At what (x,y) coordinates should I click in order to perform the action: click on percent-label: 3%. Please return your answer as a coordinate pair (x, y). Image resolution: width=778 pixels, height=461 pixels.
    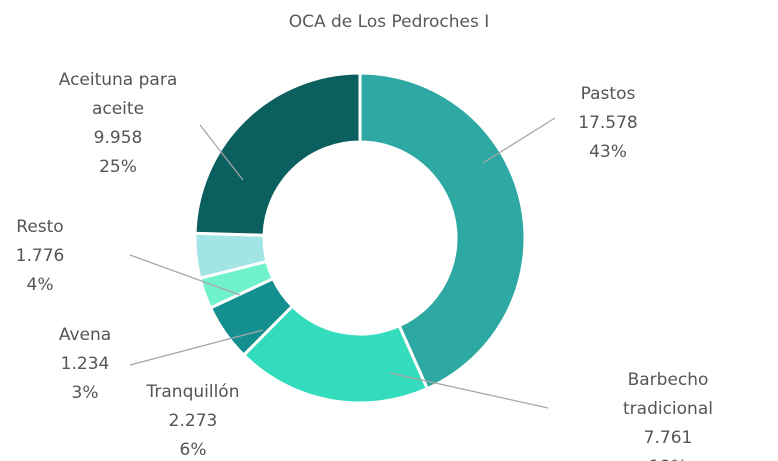
    Looking at the image, I should click on (85, 393).